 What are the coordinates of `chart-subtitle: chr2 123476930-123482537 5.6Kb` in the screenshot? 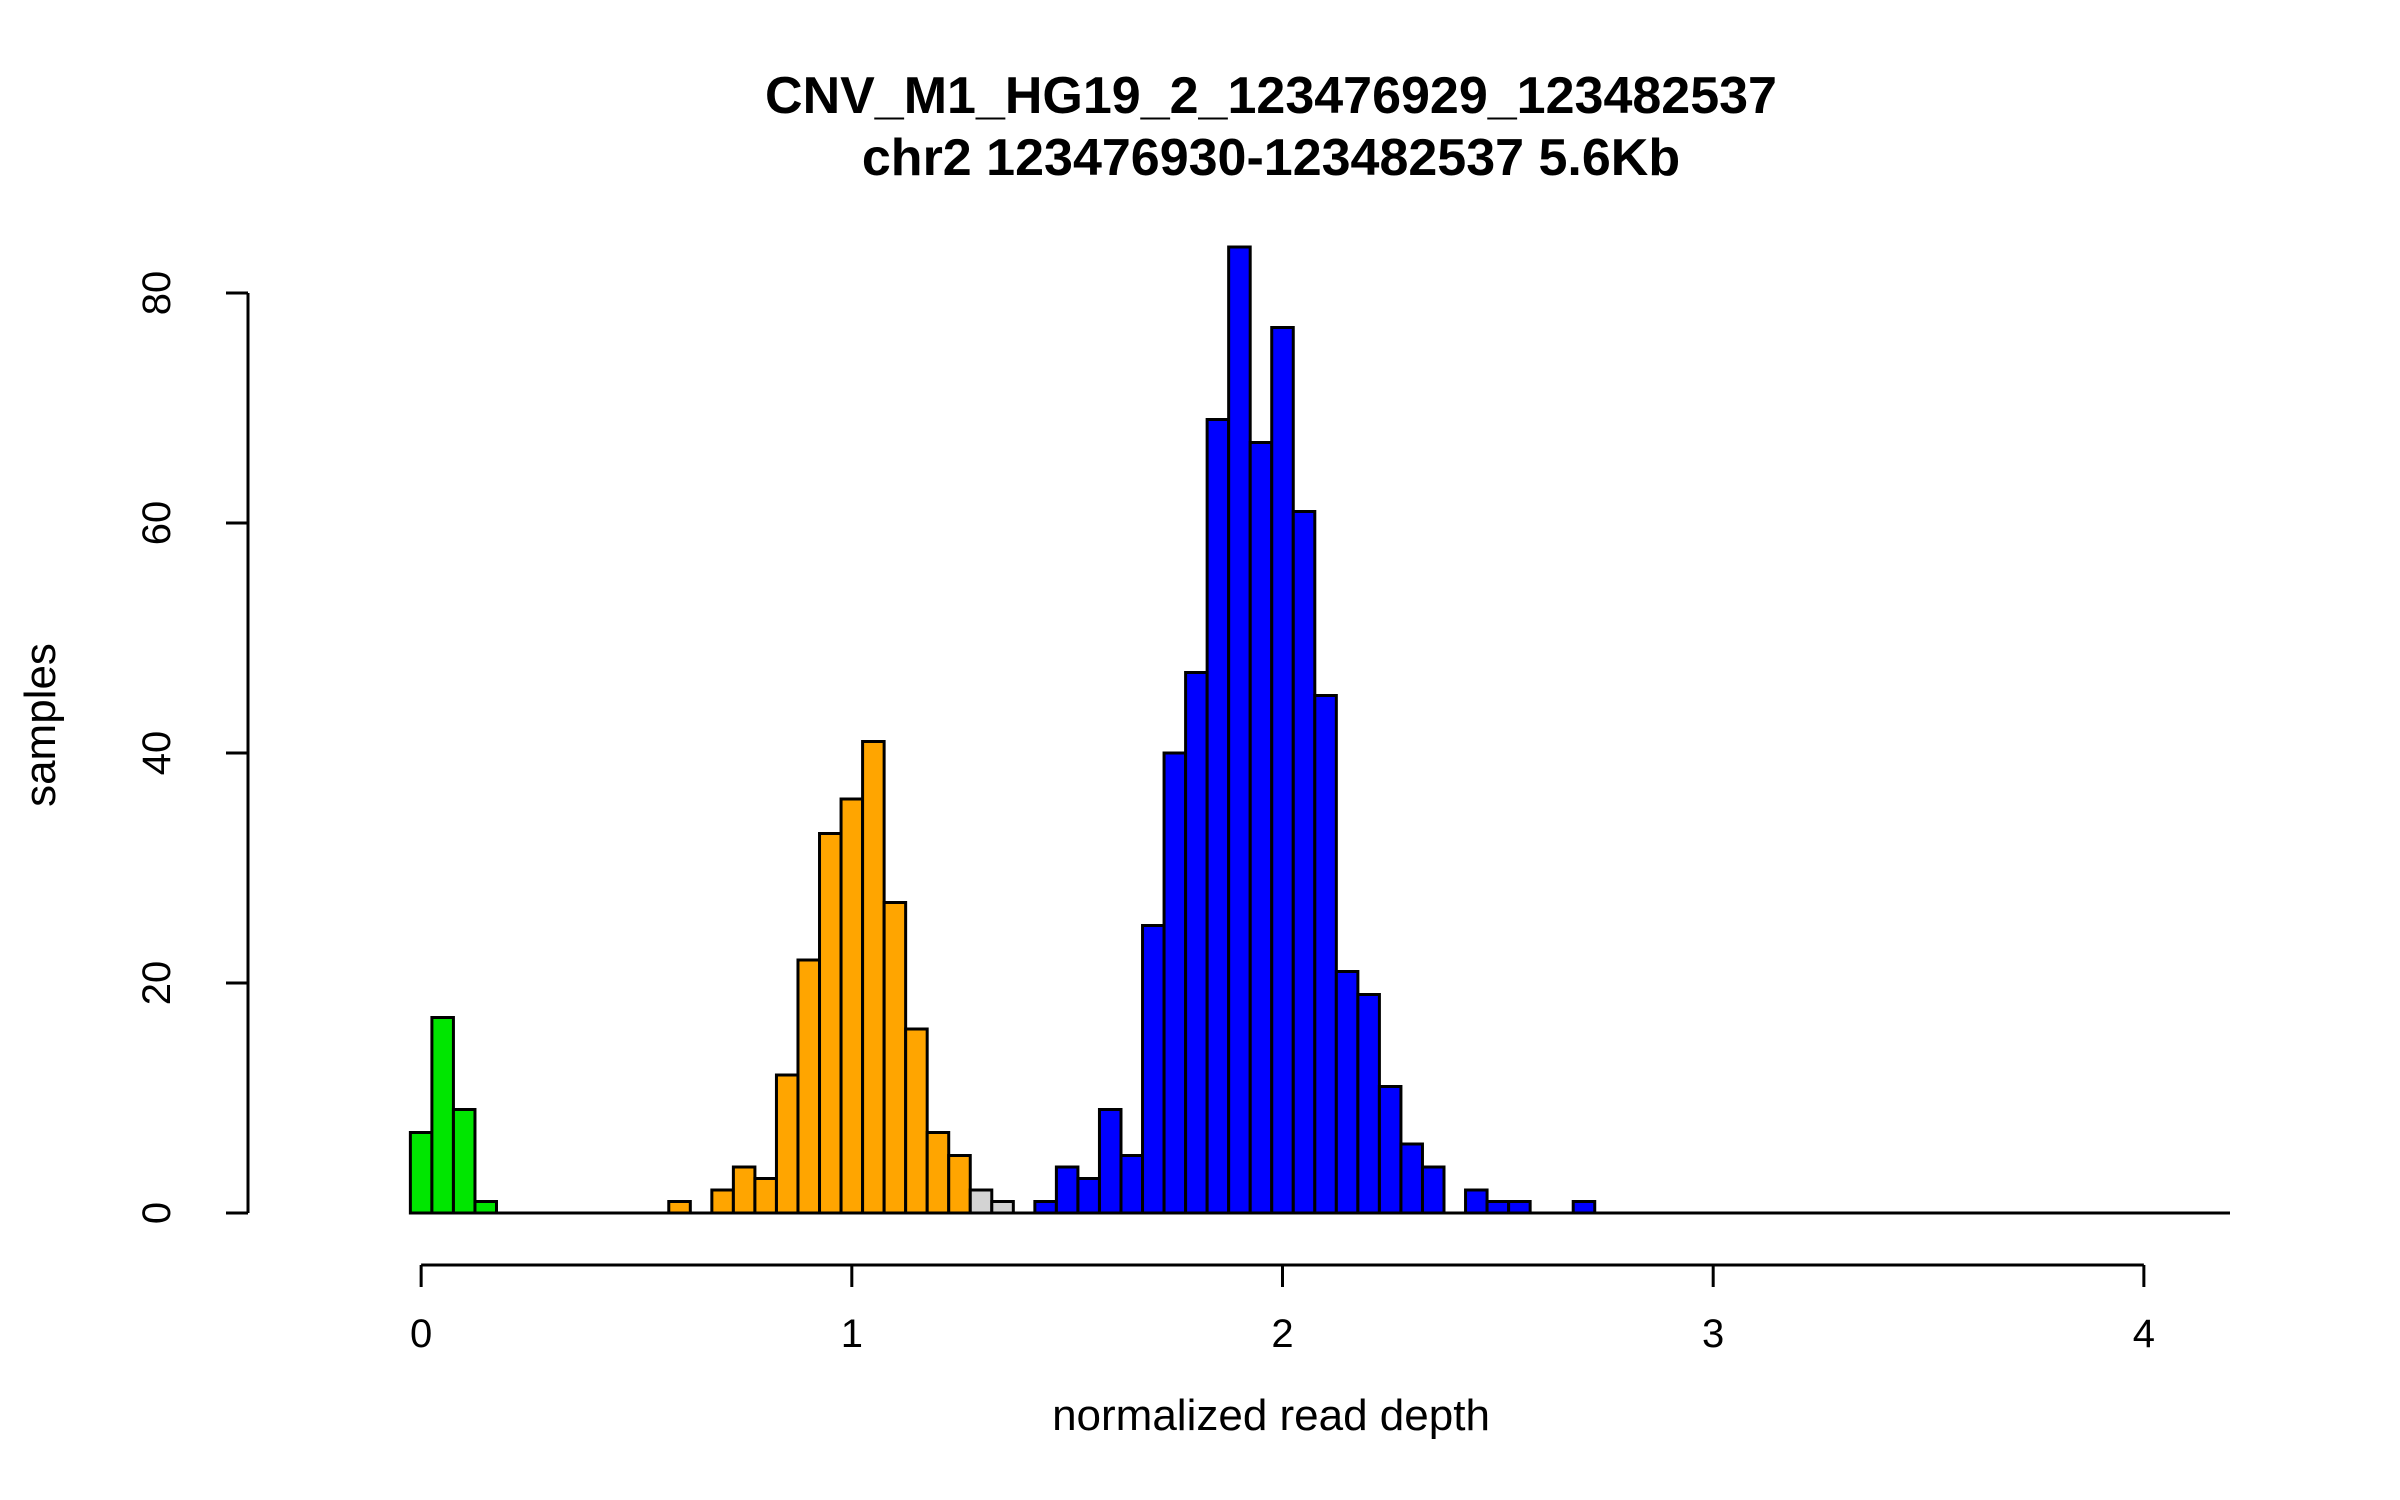 It's located at (1271, 158).